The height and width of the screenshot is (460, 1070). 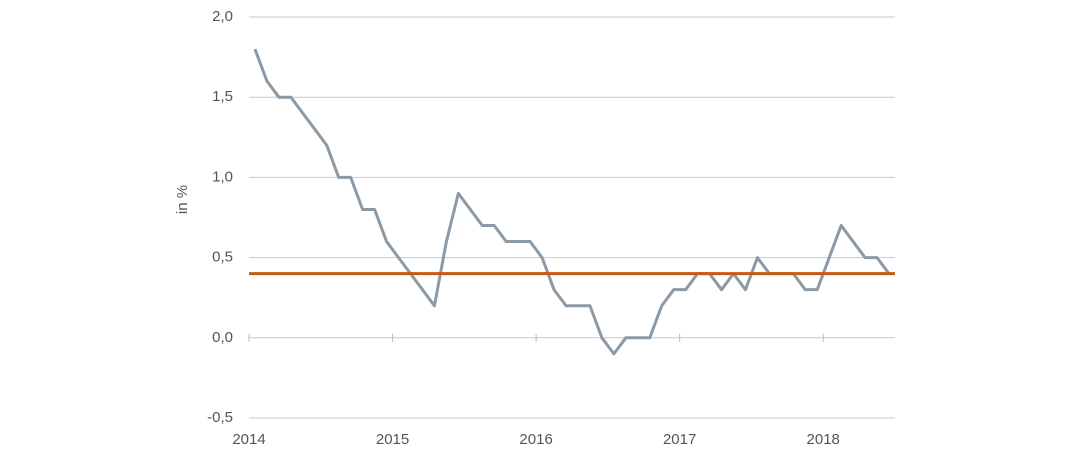 What do you see at coordinates (535, 439) in the screenshot?
I see `x-tick-label: 2016` at bounding box center [535, 439].